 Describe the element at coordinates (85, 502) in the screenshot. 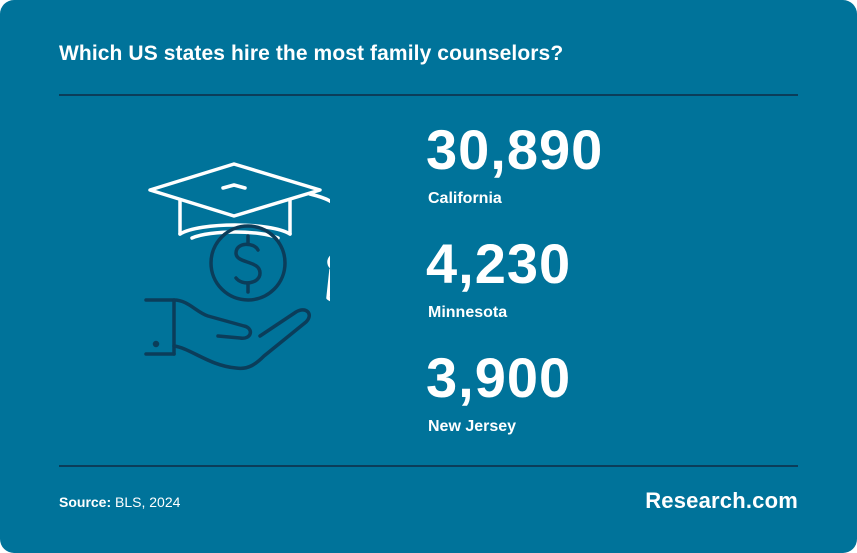

I see `source-label: Source:` at that location.